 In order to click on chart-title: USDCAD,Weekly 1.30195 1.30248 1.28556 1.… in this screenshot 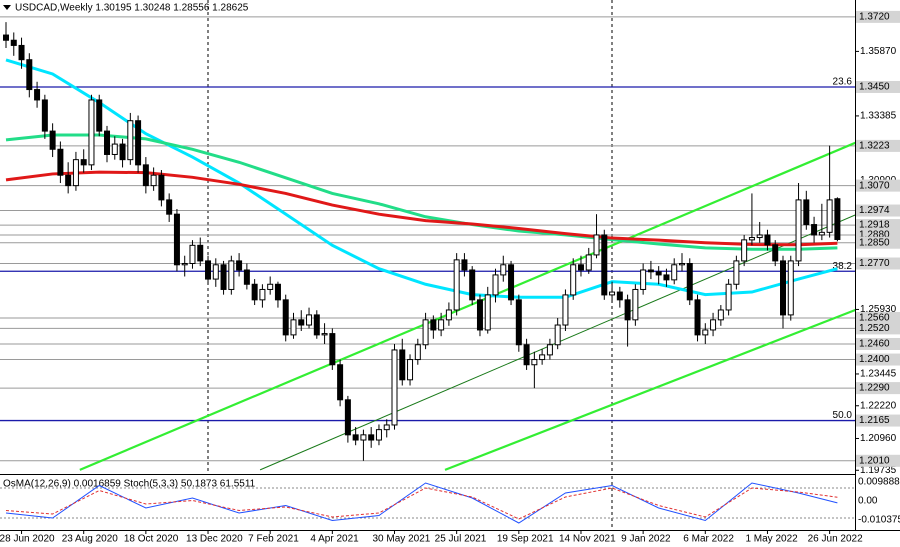, I will do `click(132, 8)`.